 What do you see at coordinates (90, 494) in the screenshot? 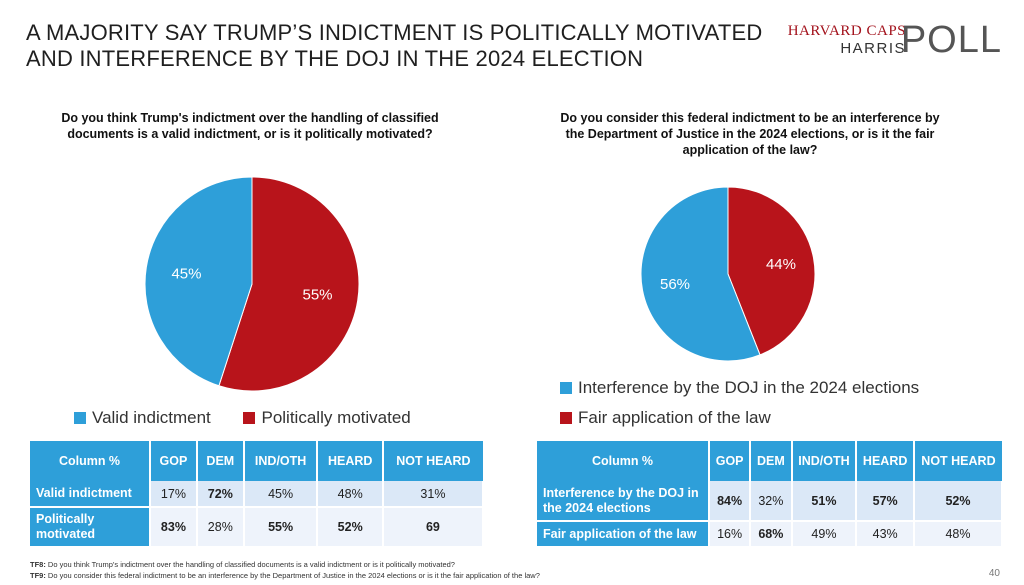
I see `row-label: Valid indictment` at bounding box center [90, 494].